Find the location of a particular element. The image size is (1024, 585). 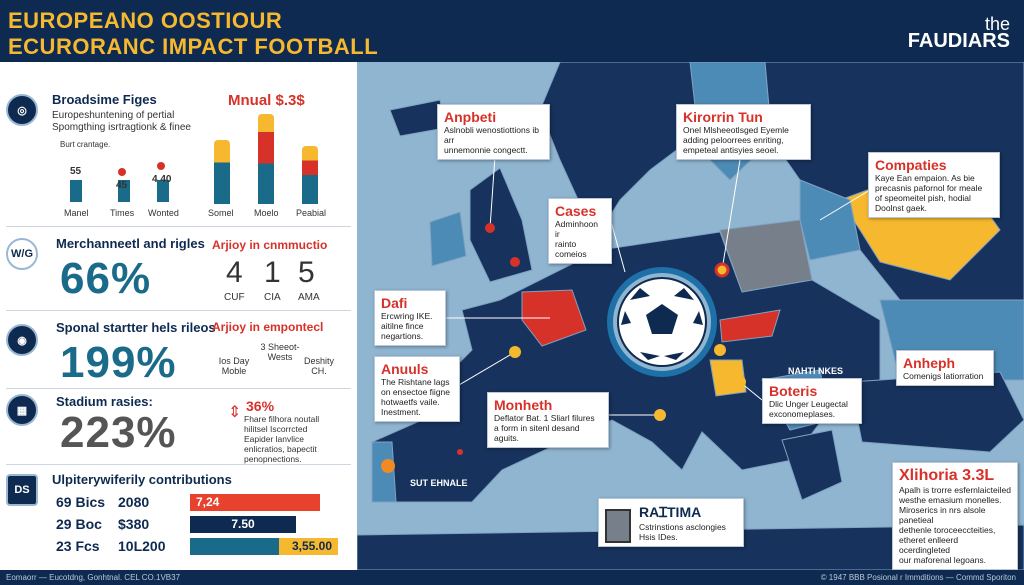

callout-line: exconomeplases. is located at coordinates (802, 414).